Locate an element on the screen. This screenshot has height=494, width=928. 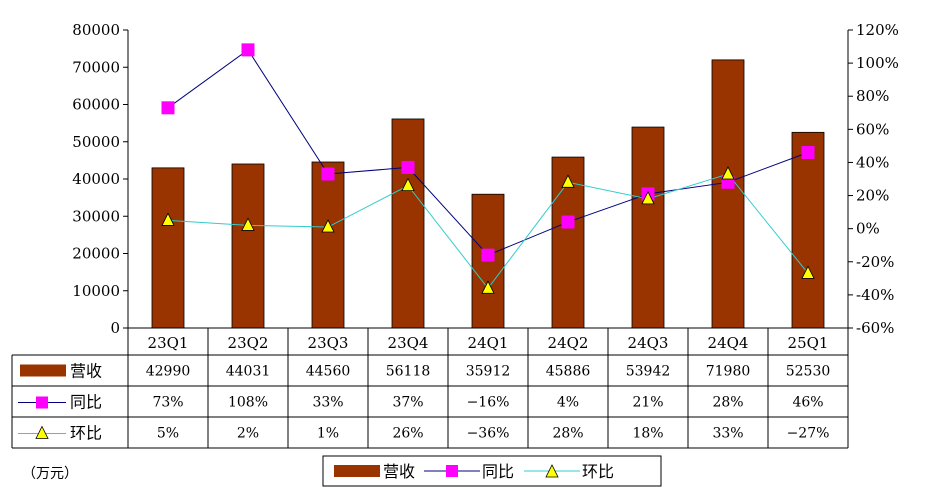
table-cell: −16% is located at coordinates (488, 403).